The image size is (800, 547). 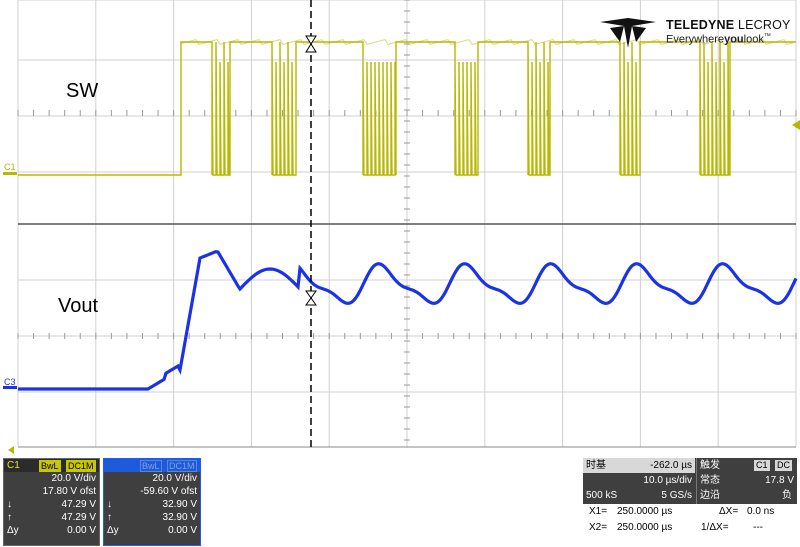 I want to click on inv-dx-label: 1/ΔX=, so click(x=715, y=527).